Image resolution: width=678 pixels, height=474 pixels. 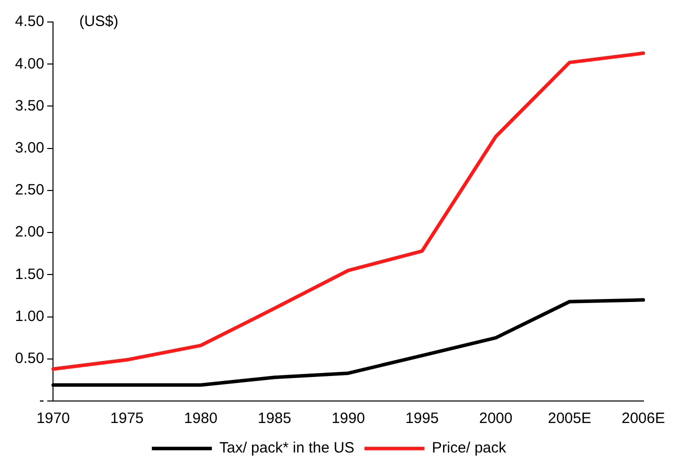 What do you see at coordinates (98, 21) in the screenshot?
I see `y-axis-title: (US$)` at bounding box center [98, 21].